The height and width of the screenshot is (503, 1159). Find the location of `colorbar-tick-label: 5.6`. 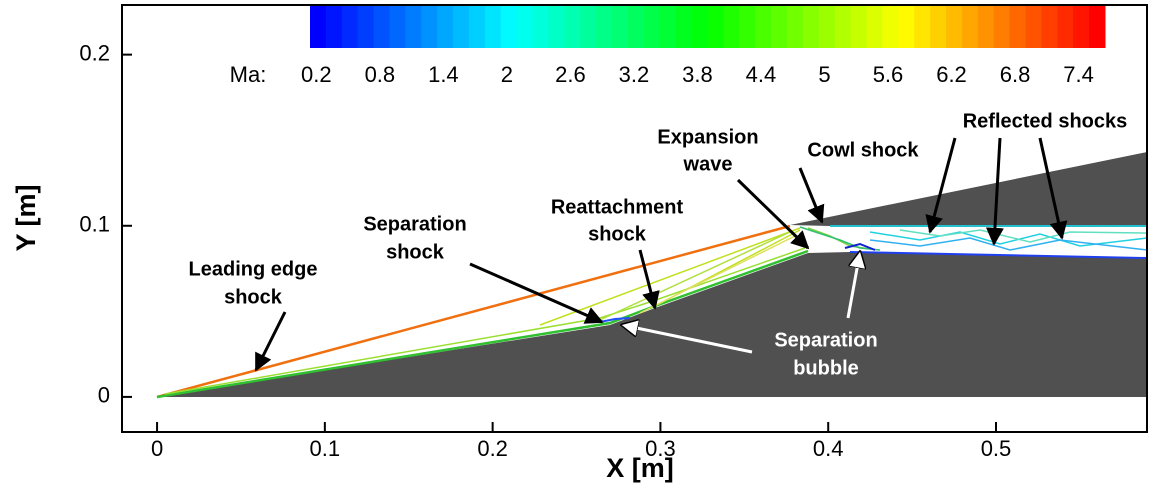

colorbar-tick-label: 5.6 is located at coordinates (888, 74).